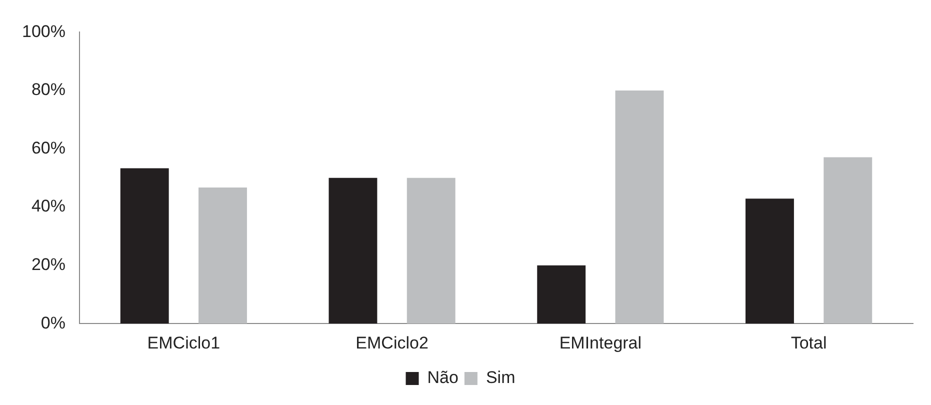 This screenshot has width=931, height=405. What do you see at coordinates (48, 148) in the screenshot?
I see `y-tick-label: 60%` at bounding box center [48, 148].